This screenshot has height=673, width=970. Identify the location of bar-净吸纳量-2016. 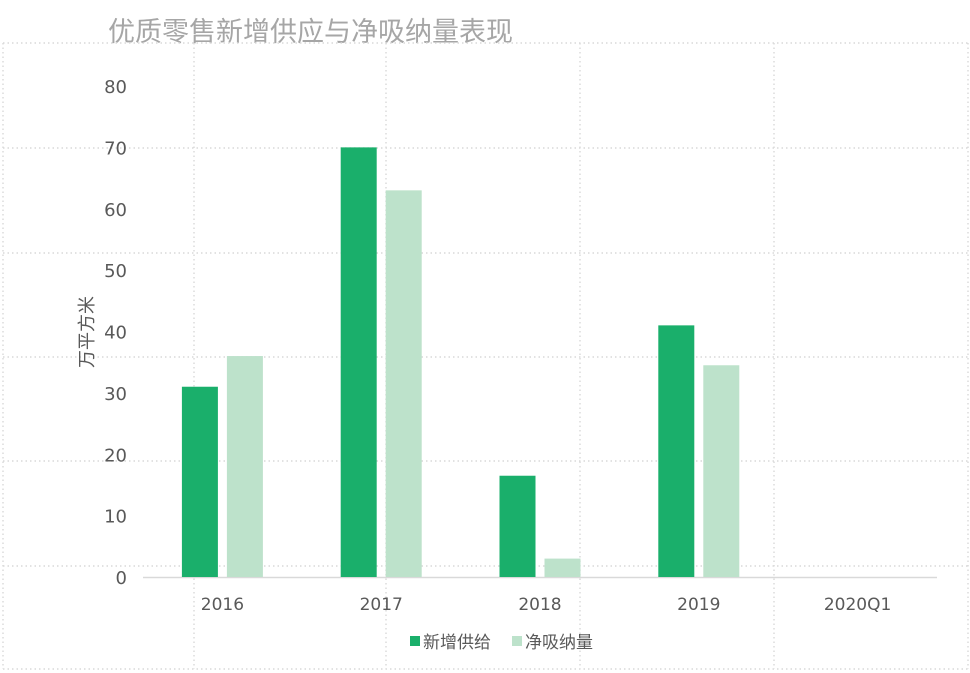
(244, 466).